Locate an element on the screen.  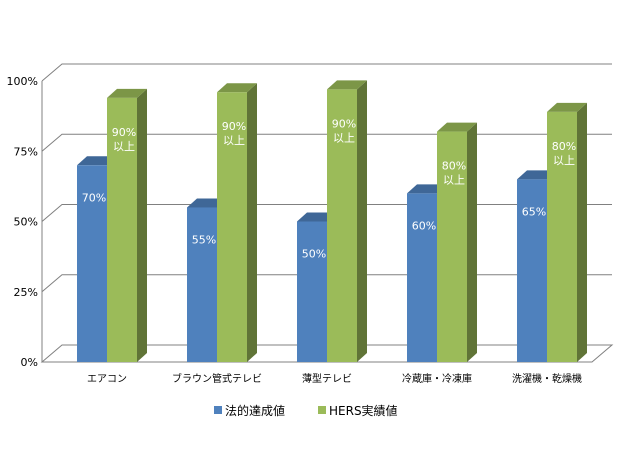
legend: 法的達成値 HERS実績値 is located at coordinates (306, 410).